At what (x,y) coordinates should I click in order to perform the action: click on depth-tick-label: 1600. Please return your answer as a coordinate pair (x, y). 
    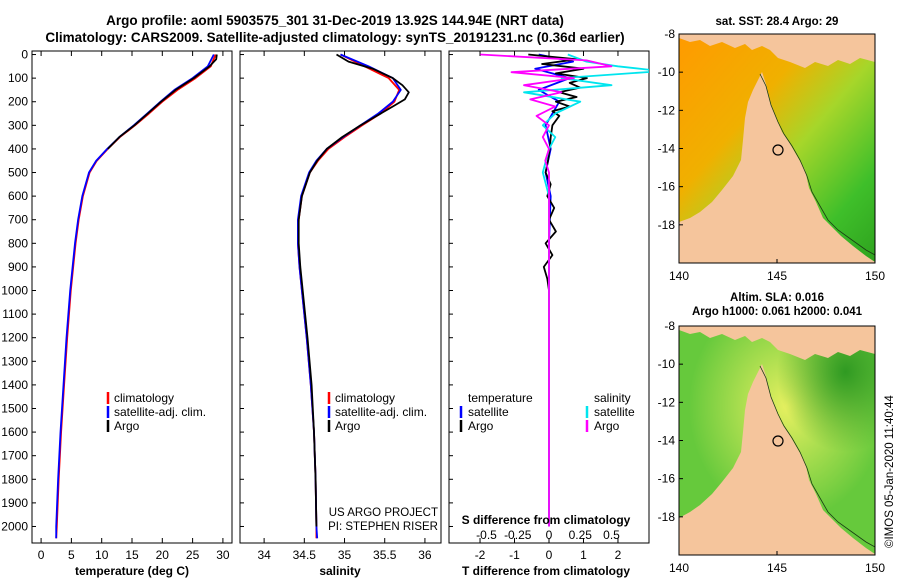
    Looking at the image, I should click on (14, 432).